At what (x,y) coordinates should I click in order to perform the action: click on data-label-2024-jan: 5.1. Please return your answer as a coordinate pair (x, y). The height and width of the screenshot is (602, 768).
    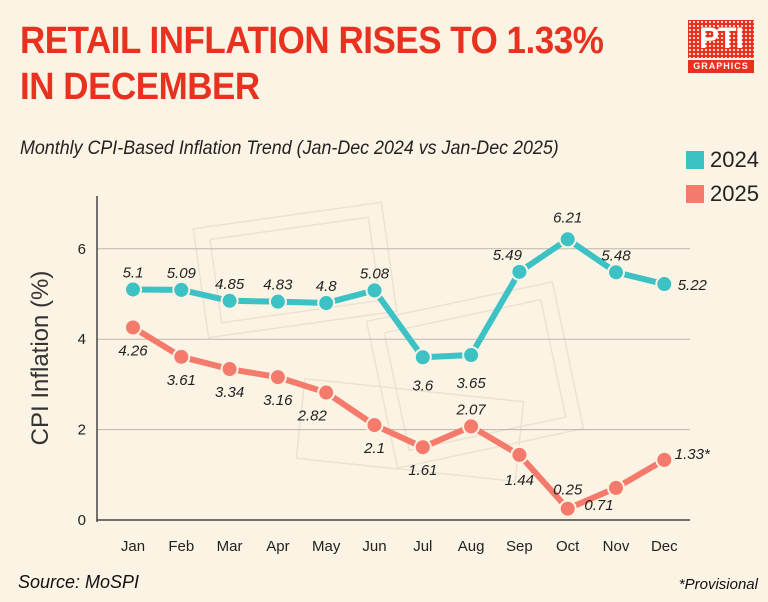
    Looking at the image, I should click on (133, 272).